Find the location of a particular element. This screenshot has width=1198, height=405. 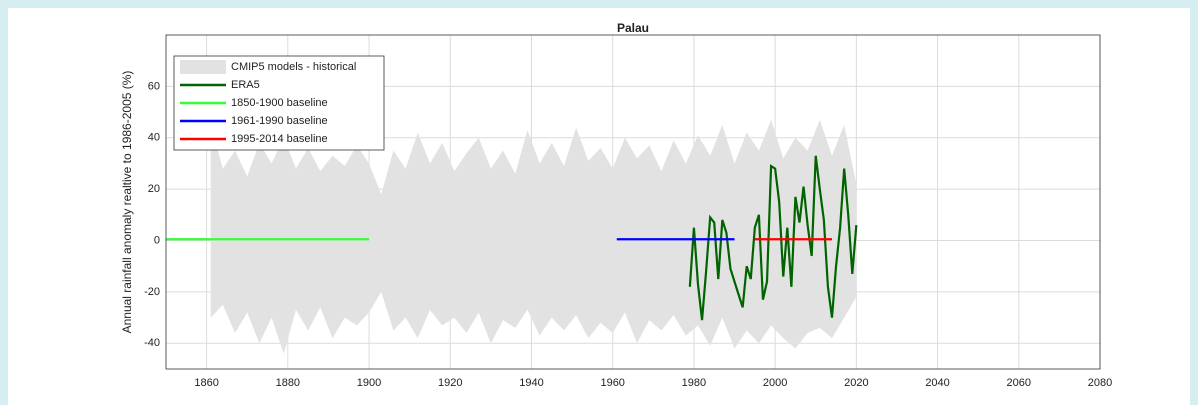

y-tick-label: -40 is located at coordinates (152, 343).